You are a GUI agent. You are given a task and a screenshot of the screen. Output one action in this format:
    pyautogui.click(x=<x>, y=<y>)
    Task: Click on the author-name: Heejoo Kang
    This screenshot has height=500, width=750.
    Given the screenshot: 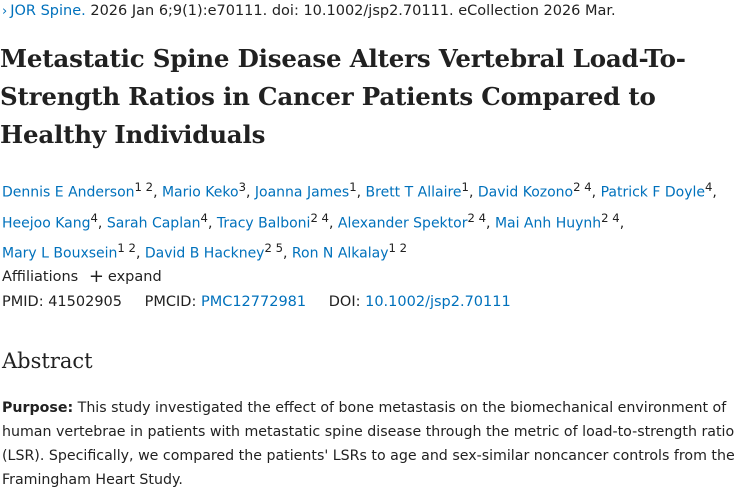 What is the action you would take?
    pyautogui.click(x=46, y=223)
    